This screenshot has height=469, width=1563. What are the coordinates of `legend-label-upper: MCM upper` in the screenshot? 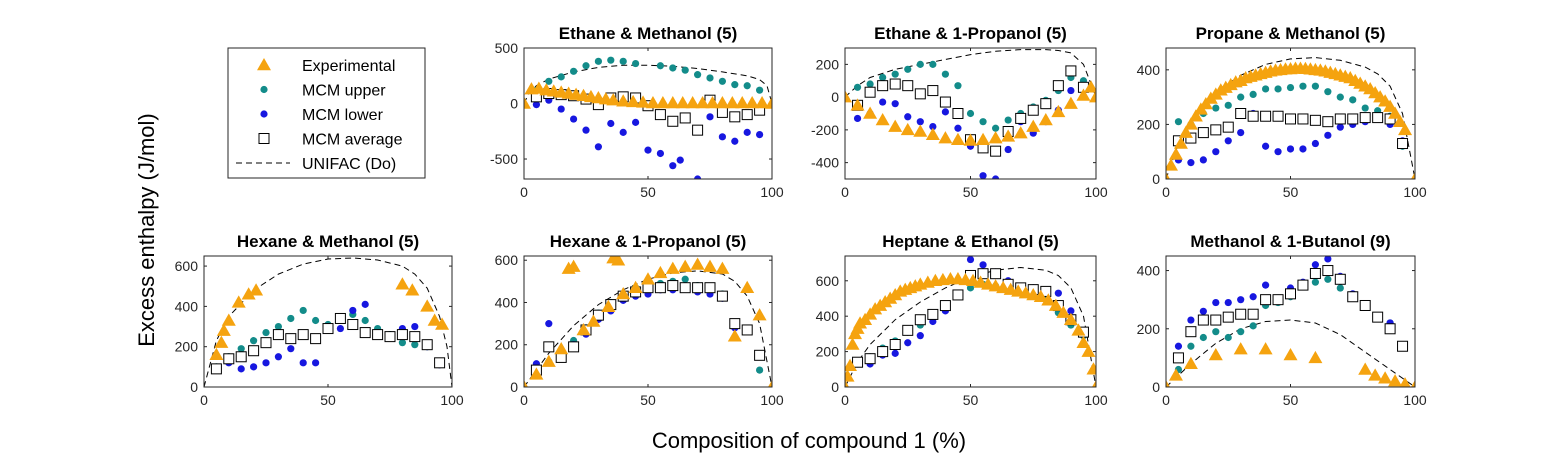 It's located at (344, 91).